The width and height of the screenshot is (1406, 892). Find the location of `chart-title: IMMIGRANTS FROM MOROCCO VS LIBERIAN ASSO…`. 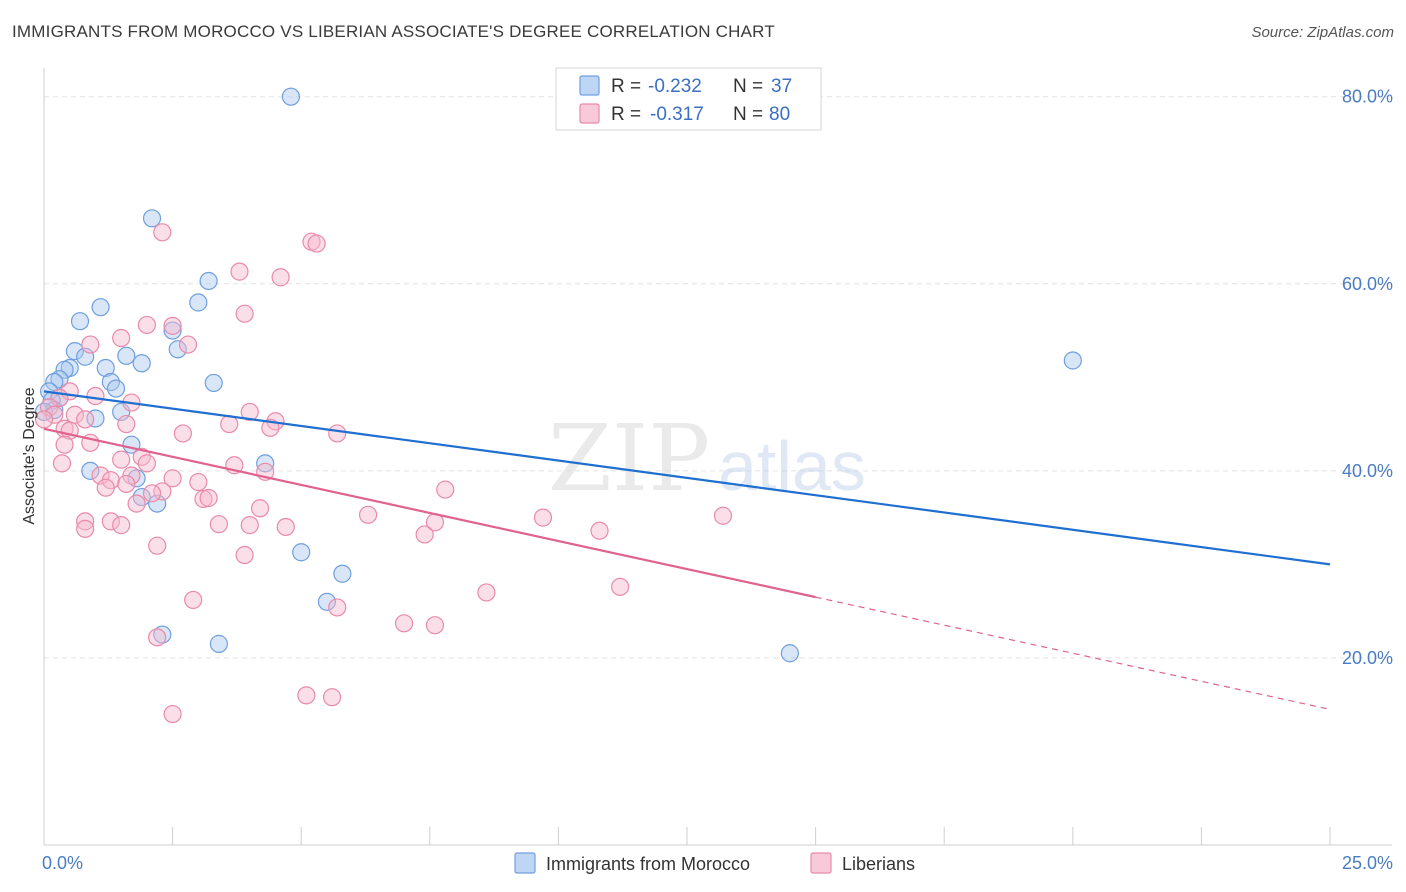

chart-title: IMMIGRANTS FROM MOROCCO VS LIBERIAN ASSO… is located at coordinates (393, 31).